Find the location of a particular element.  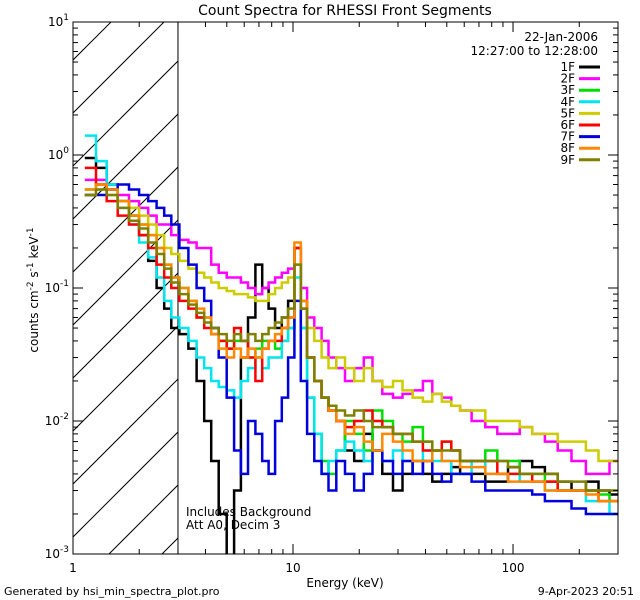

x-tick-labels: 1 10 100 is located at coordinates (296, 568).